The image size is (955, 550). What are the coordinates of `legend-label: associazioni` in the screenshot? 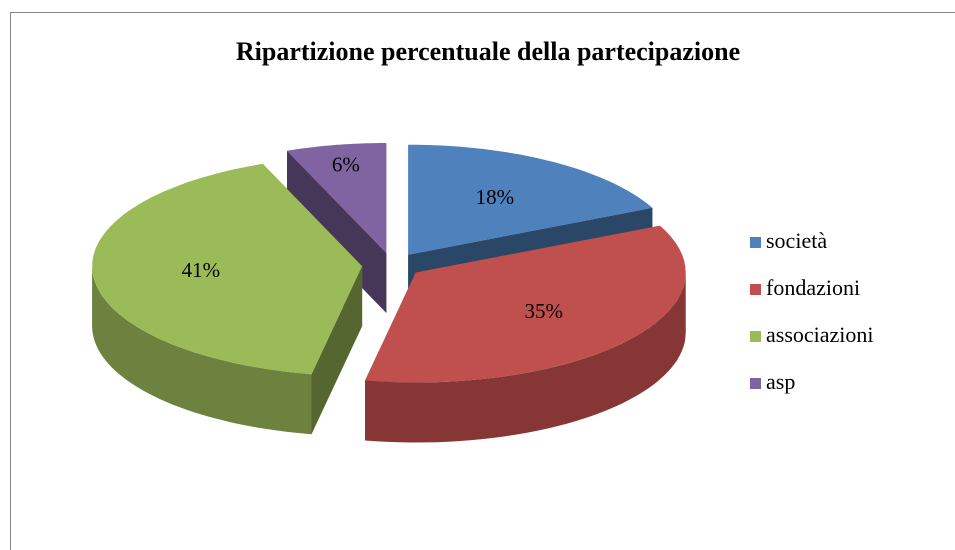 It's located at (820, 334).